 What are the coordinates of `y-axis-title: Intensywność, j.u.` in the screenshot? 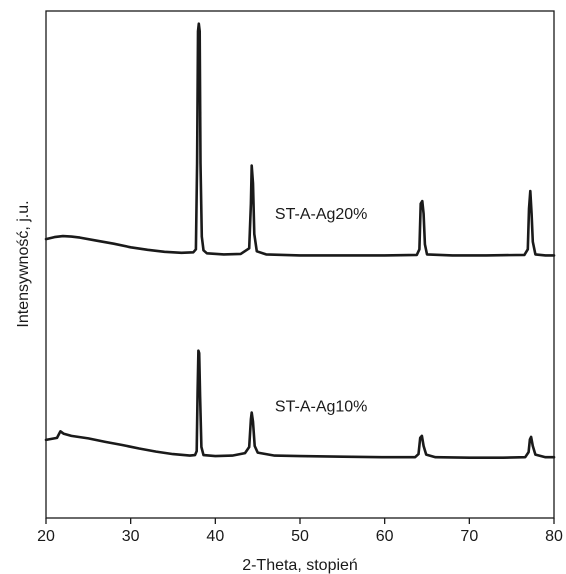 It's located at (23, 263).